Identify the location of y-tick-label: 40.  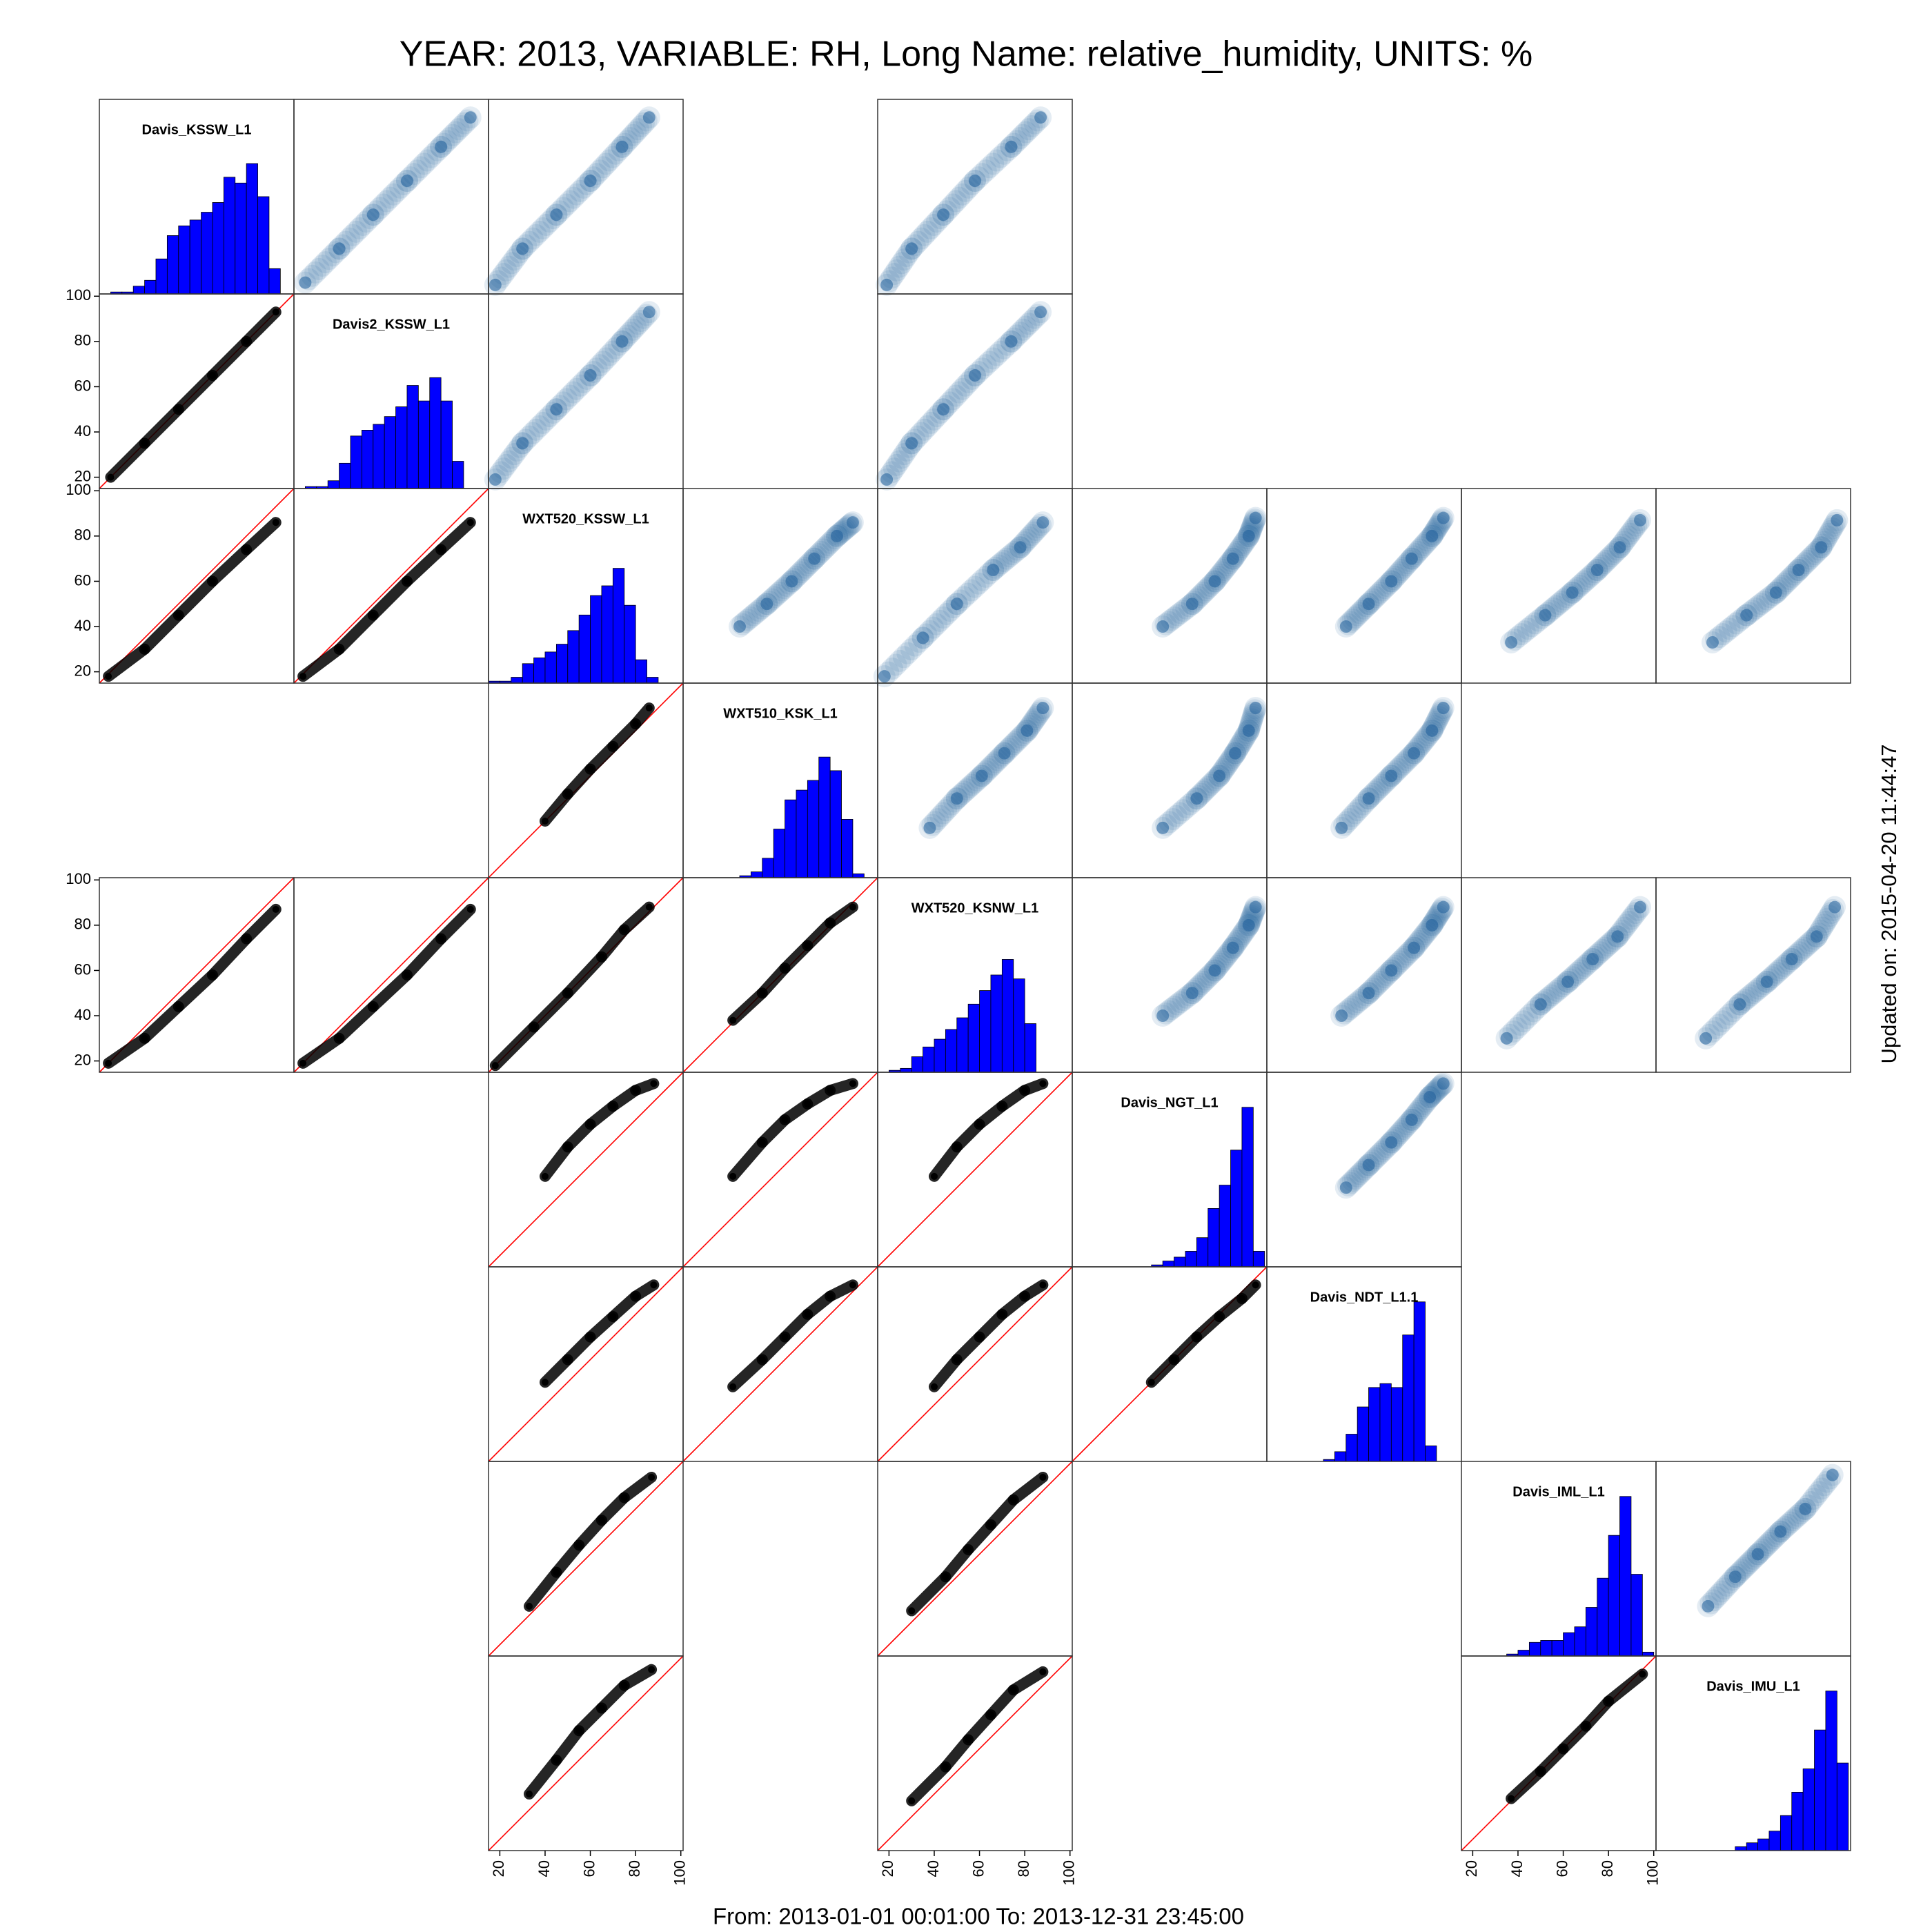
(83, 431).